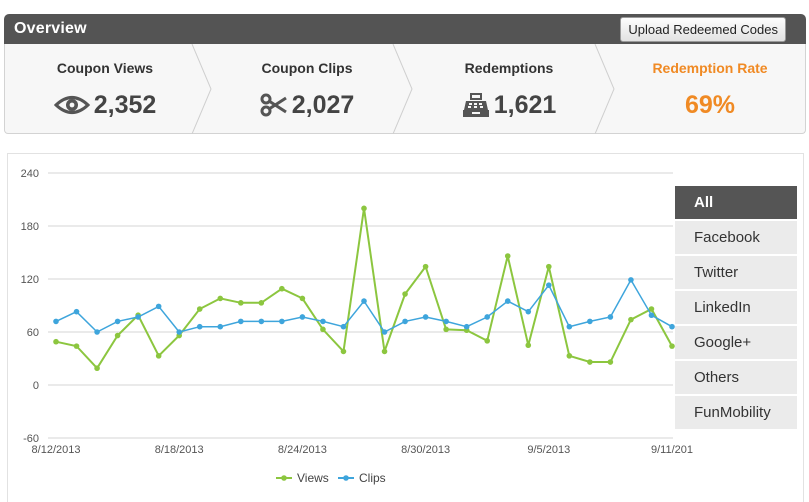 The height and width of the screenshot is (502, 809). I want to click on series-line-clips, so click(364, 305).